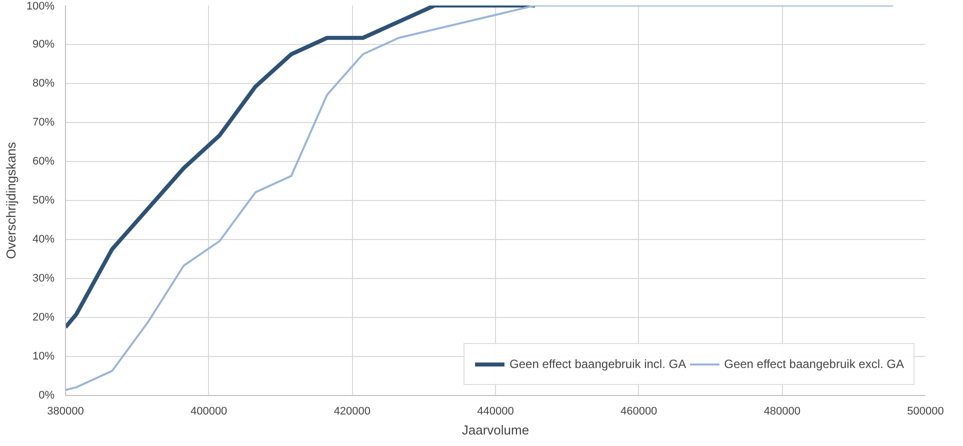  Describe the element at coordinates (43, 44) in the screenshot. I see `y-tick-label: 90%` at that location.